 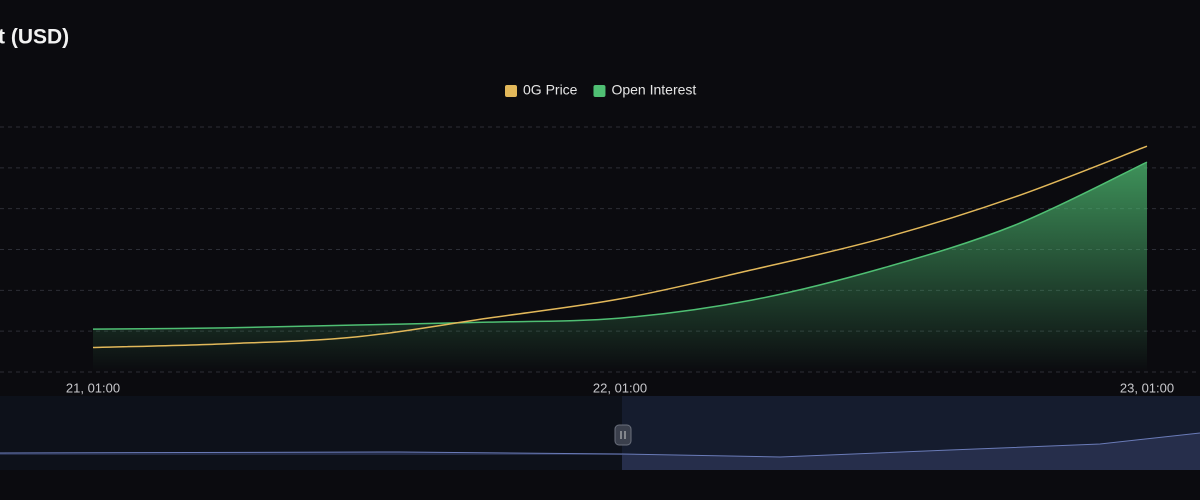 I want to click on legend-label: Open Interest, so click(x=653, y=90).